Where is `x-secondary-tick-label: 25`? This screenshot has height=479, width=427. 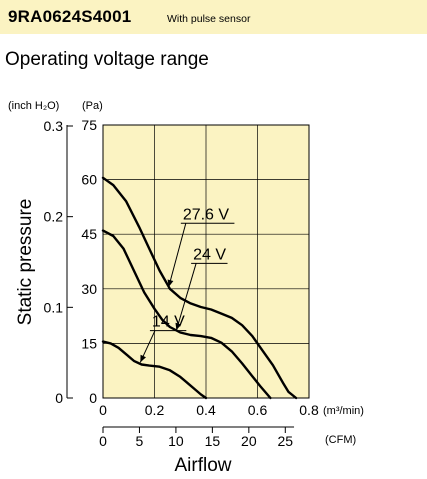 x-secondary-tick-label: 25 is located at coordinates (286, 441).